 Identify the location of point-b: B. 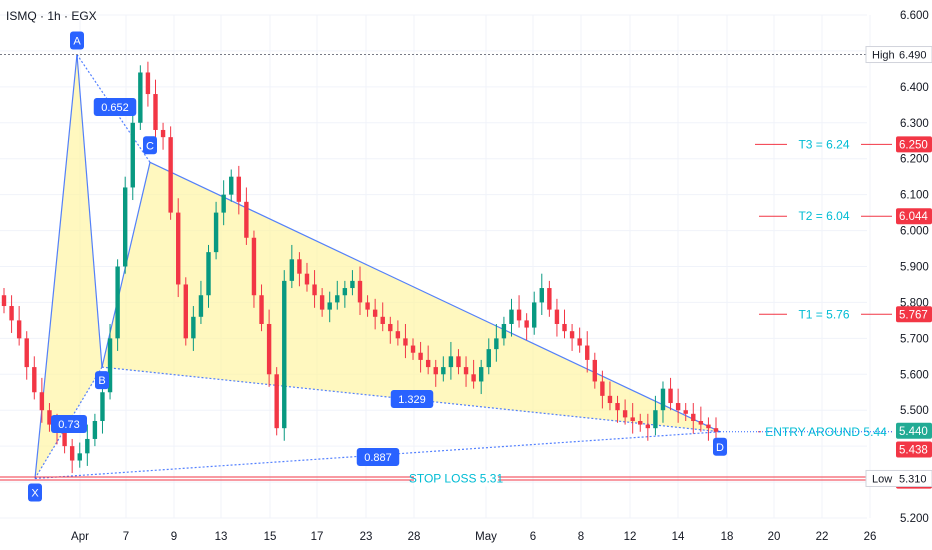
(101, 381).